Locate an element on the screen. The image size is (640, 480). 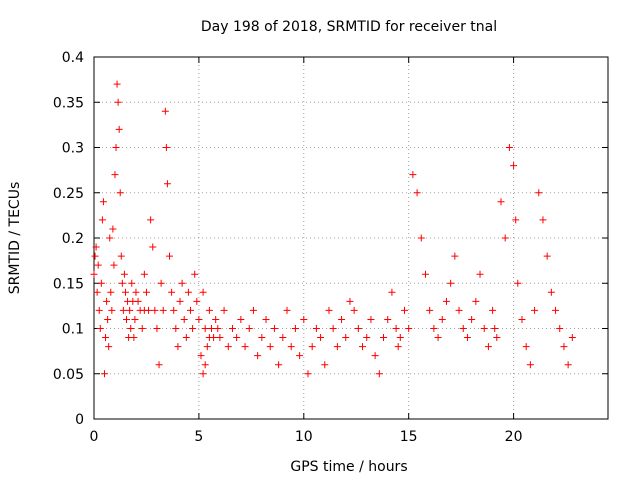
y-axis-label: SRMTID / TECUs is located at coordinates (15, 238).